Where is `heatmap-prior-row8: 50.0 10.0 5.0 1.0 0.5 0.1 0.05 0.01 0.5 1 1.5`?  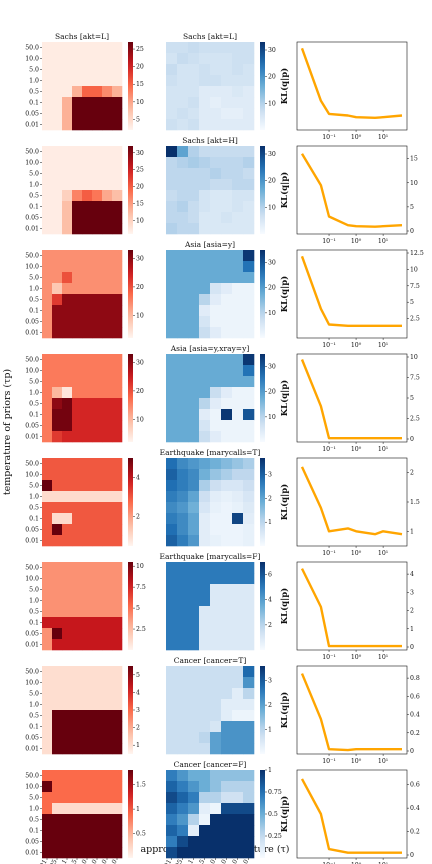
heatmap-prior-row8: 50.0 10.0 5.0 1.0 0.5 0.1 0.05 0.01 0.5 1 1.5 is located at coordinates (85, 814).